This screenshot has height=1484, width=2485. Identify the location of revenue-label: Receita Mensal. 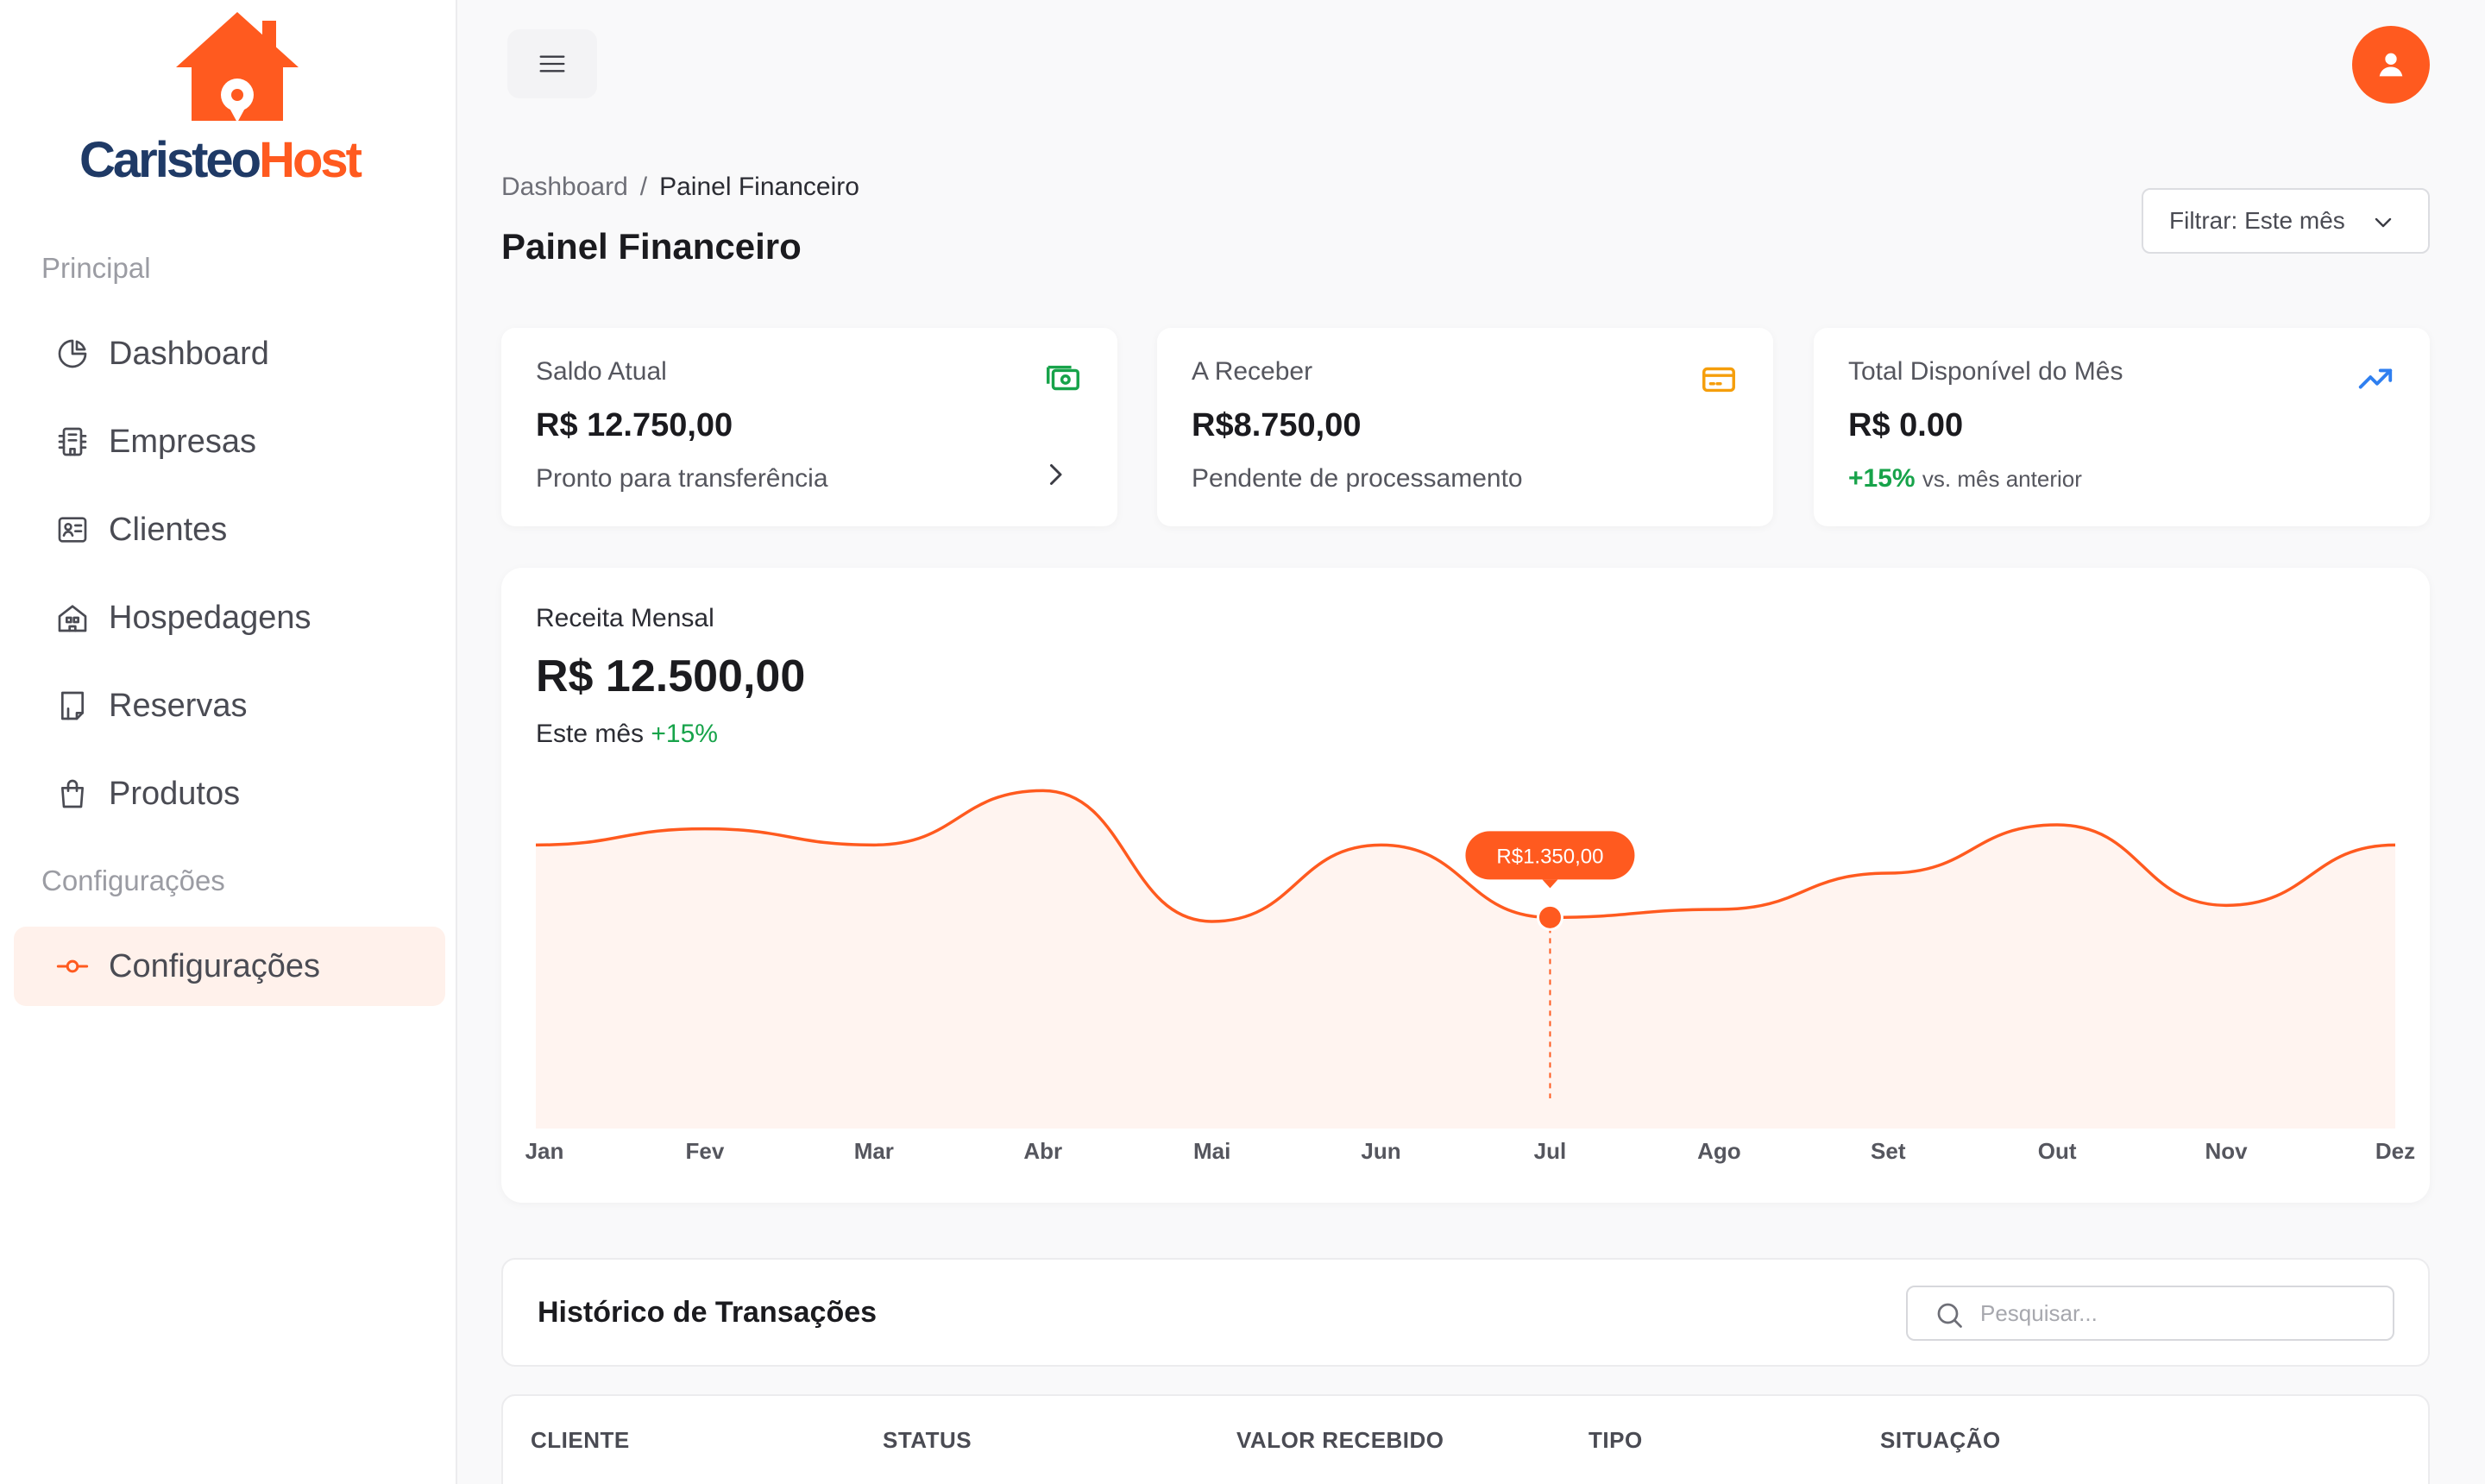
(625, 618).